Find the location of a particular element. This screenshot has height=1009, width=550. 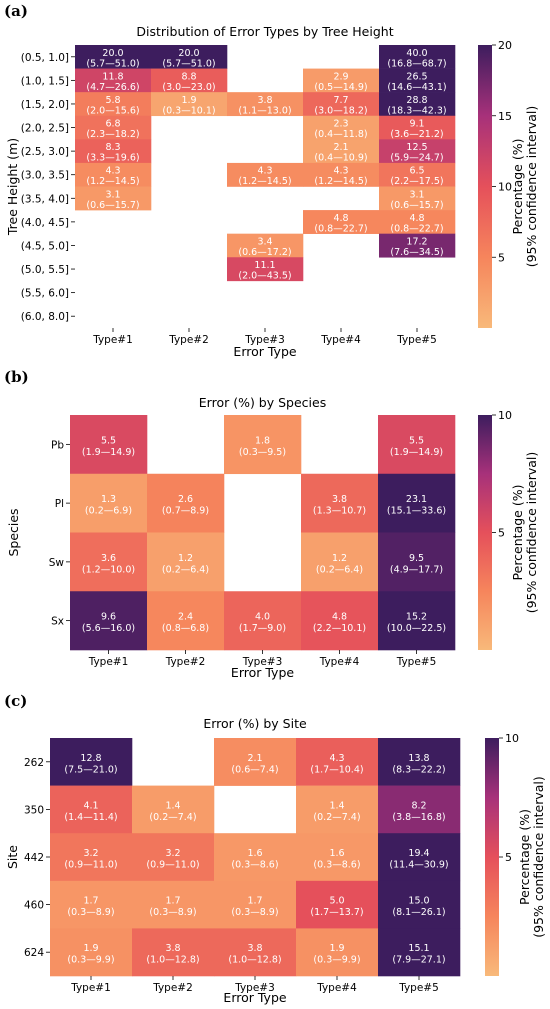

cell-ci-label: (1.2—10.0) is located at coordinates (108, 569).